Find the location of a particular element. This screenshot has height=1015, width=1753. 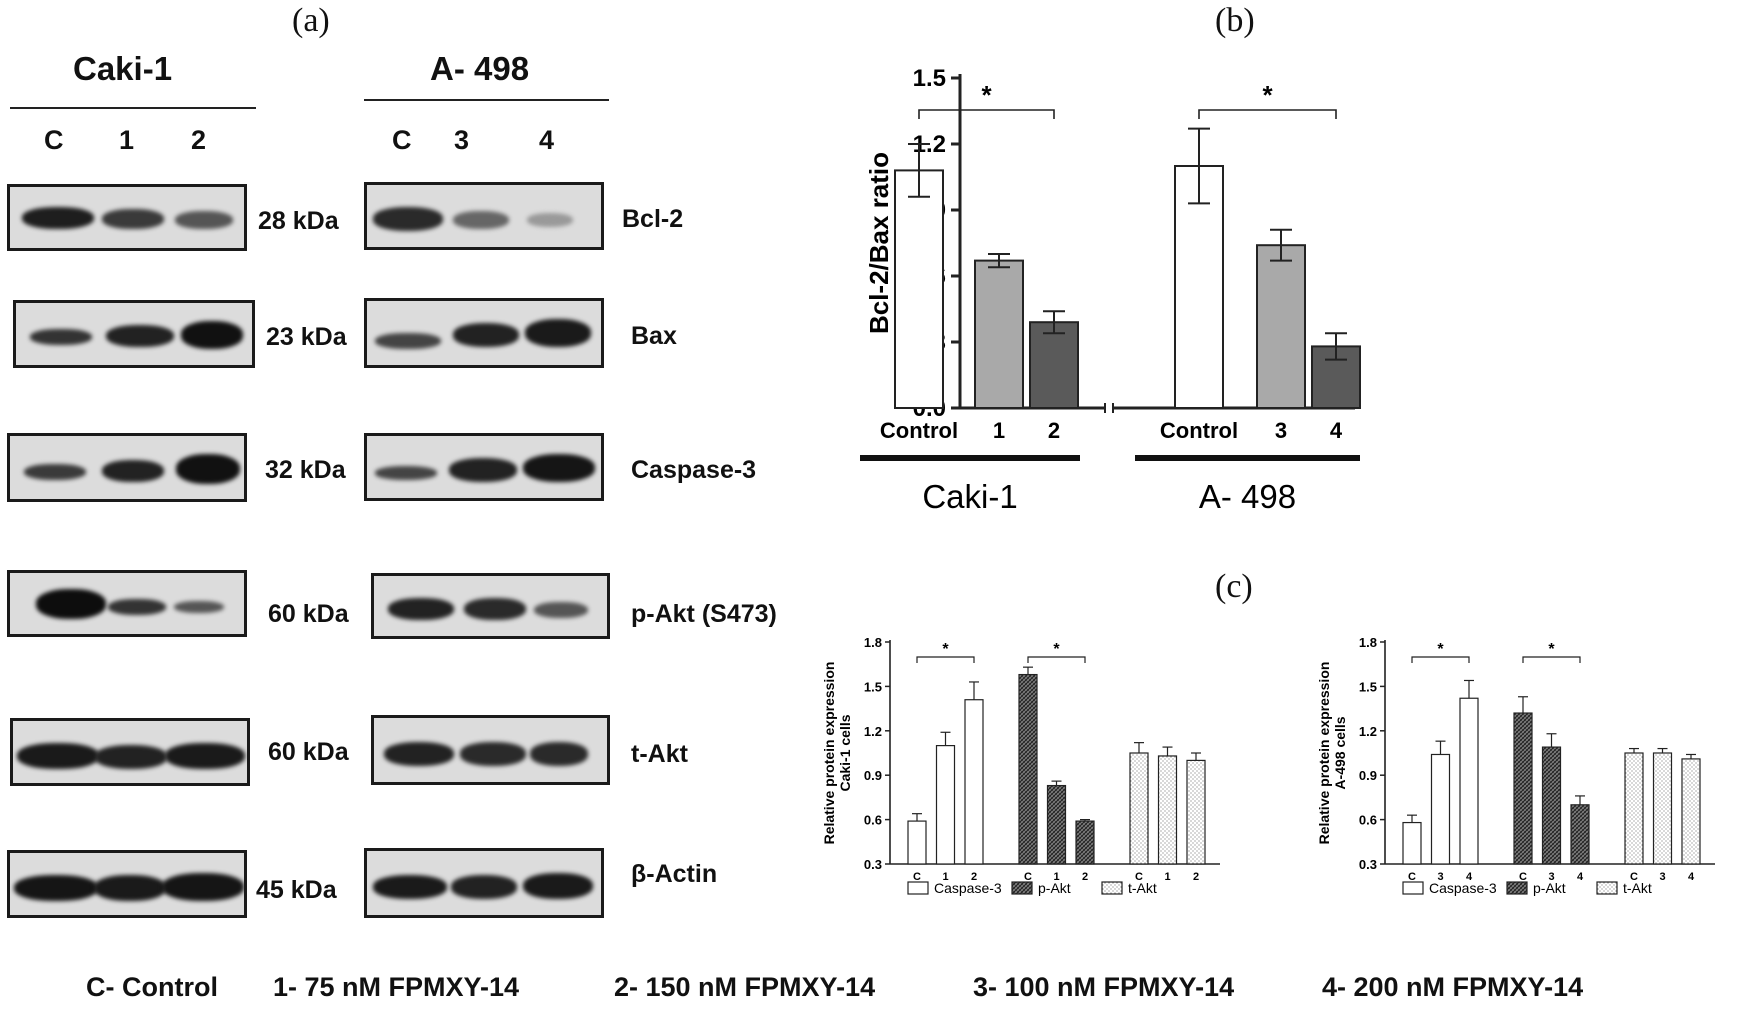

kda-label: 28 kDa is located at coordinates (298, 221).